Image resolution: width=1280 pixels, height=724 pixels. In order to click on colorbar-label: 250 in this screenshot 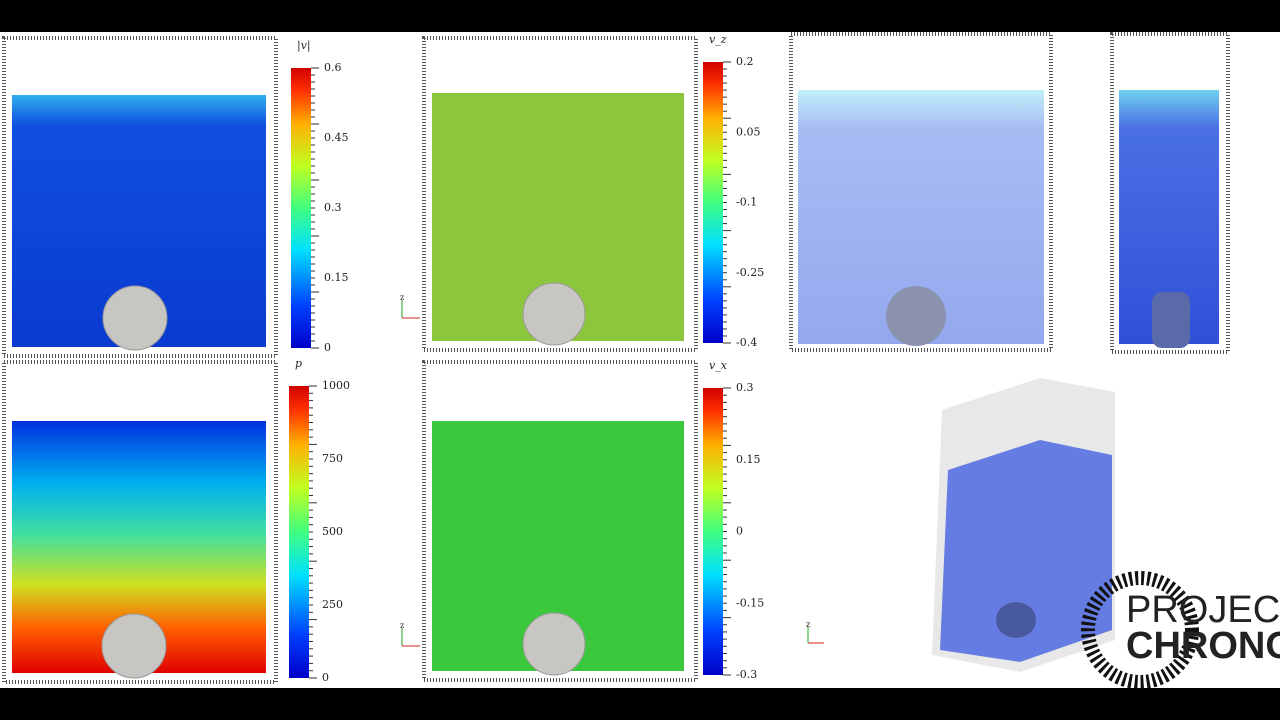, I will do `click(332, 604)`.